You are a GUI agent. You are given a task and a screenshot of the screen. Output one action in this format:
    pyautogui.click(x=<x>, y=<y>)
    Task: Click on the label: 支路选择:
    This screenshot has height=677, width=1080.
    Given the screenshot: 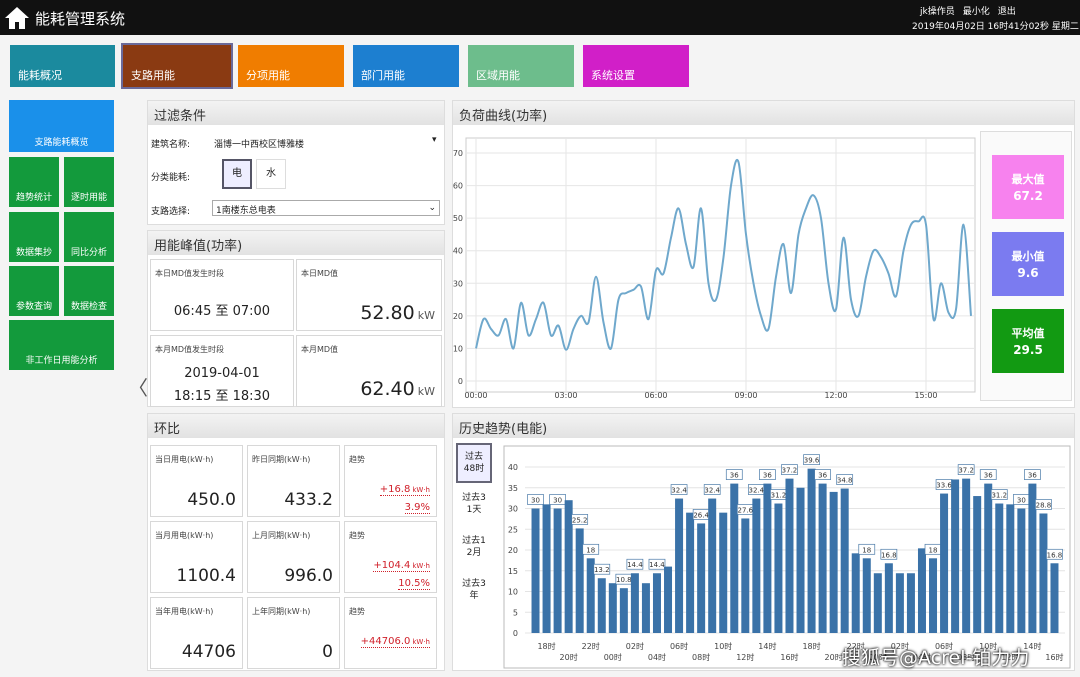 What is the action you would take?
    pyautogui.click(x=171, y=212)
    